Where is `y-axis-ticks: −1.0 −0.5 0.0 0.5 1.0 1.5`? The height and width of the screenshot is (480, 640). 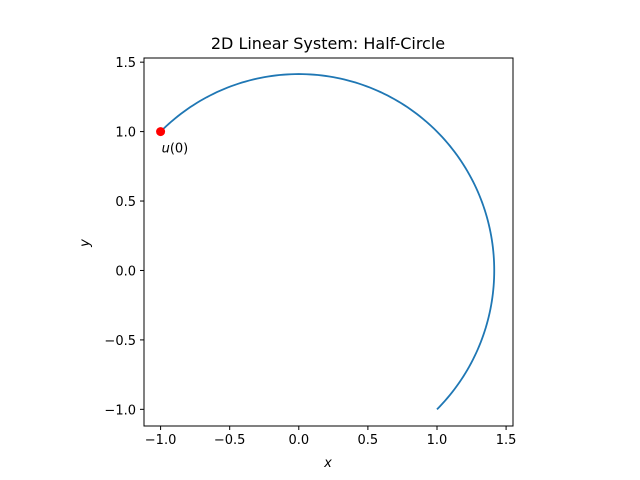 y-axis-ticks: −1.0 −0.5 0.0 0.5 1.0 1.5 is located at coordinates (124, 237).